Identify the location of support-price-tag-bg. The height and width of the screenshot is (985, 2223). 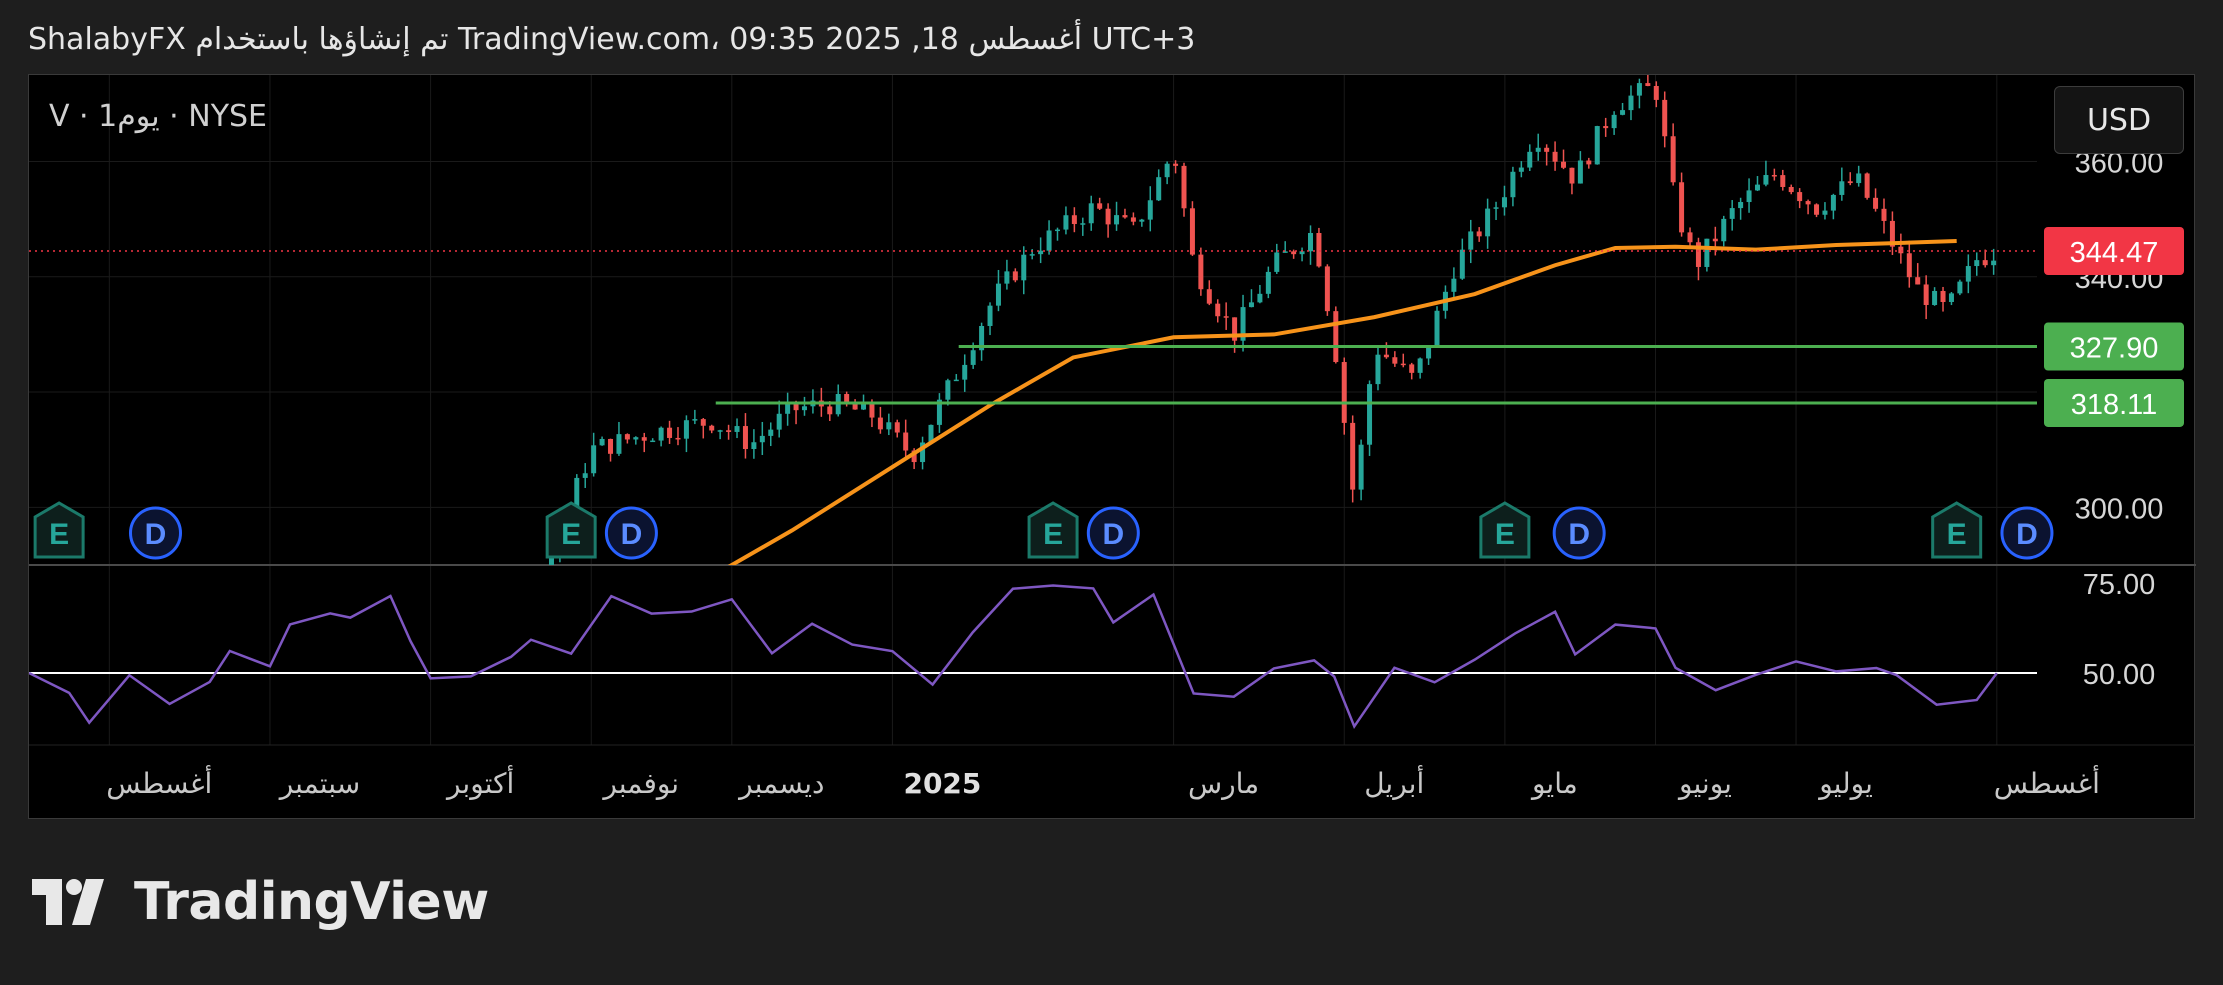
(2114, 402).